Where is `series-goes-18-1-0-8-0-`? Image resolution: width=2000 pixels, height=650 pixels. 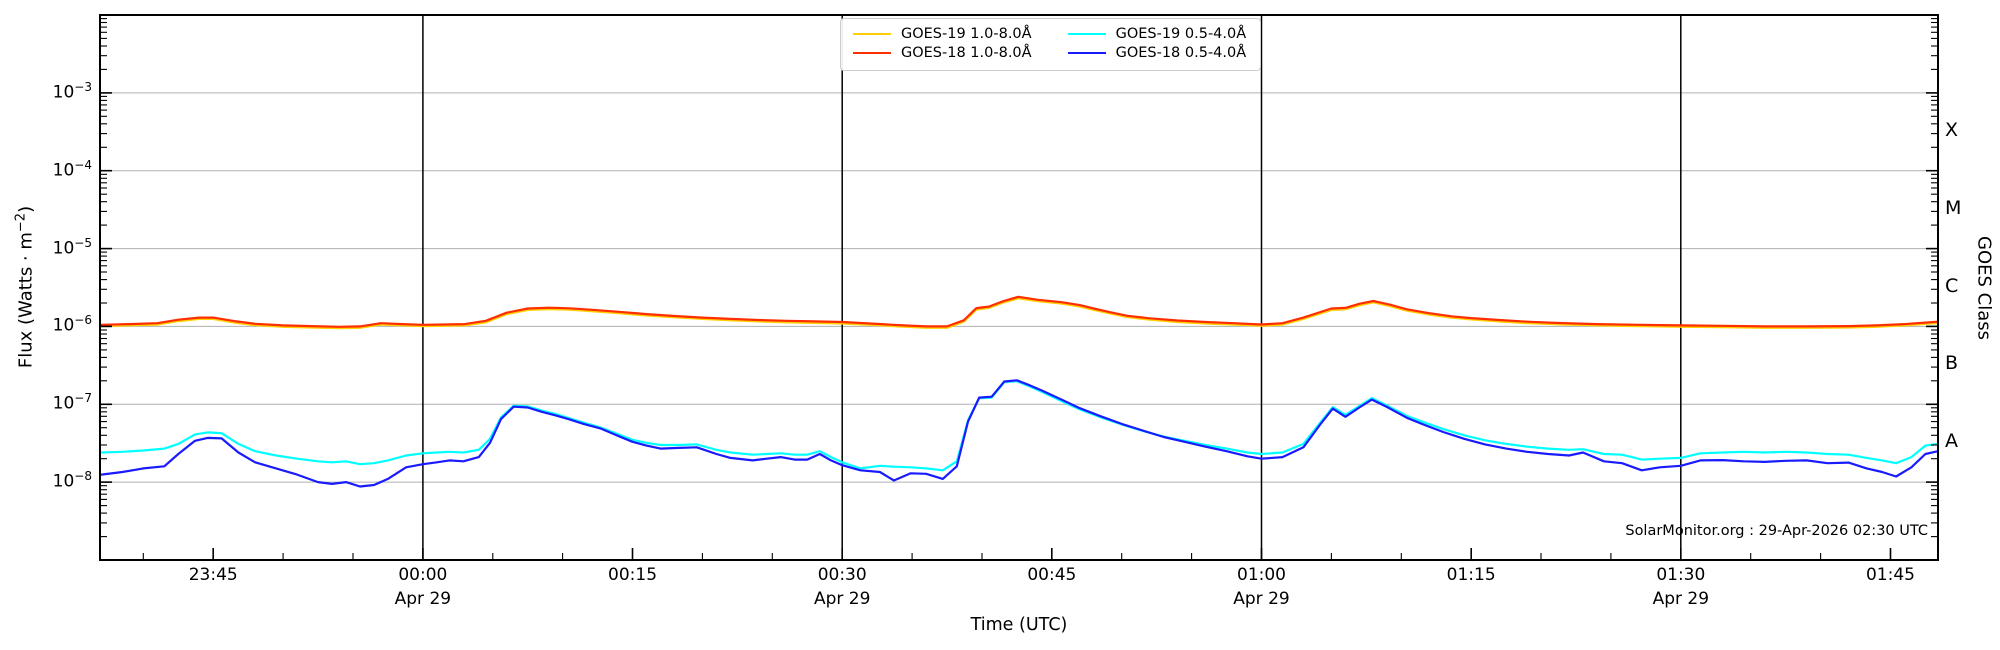
series-goes-18-1-0-8-0- is located at coordinates (1020, 311).